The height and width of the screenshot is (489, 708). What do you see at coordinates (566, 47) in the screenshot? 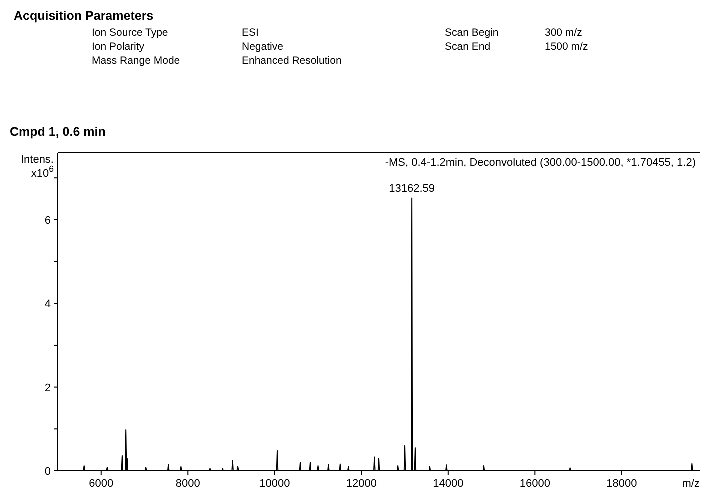
I see `text: 1500 m/z` at bounding box center [566, 47].